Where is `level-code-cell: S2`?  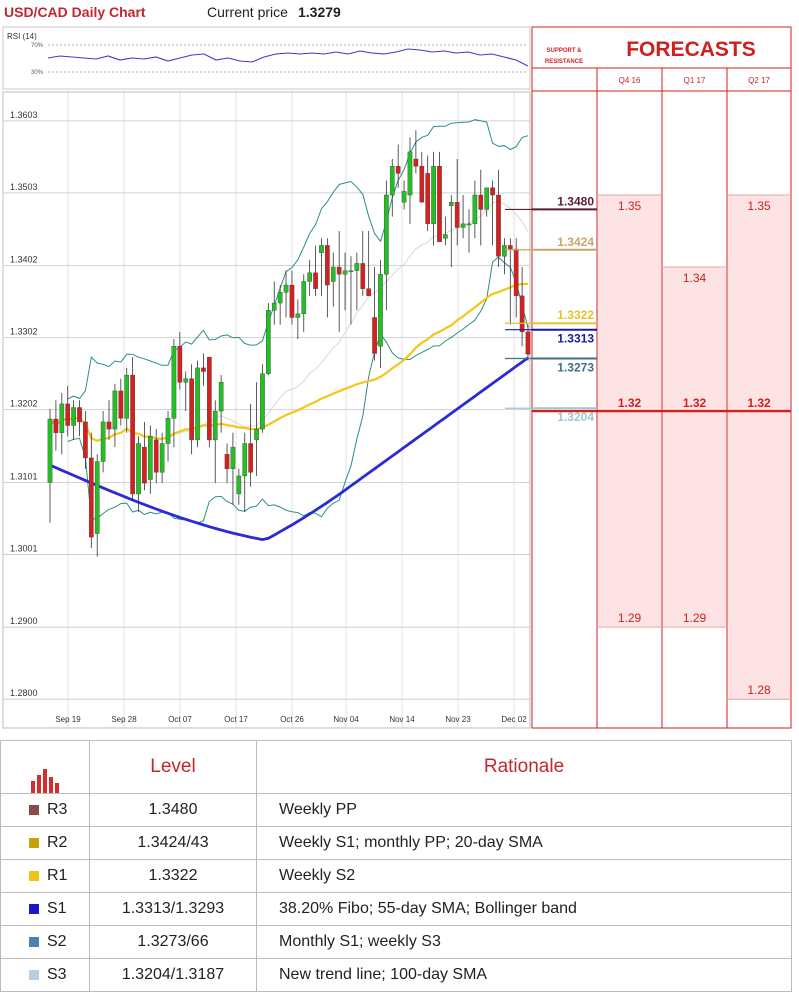
level-code-cell: S2 is located at coordinates (45, 942).